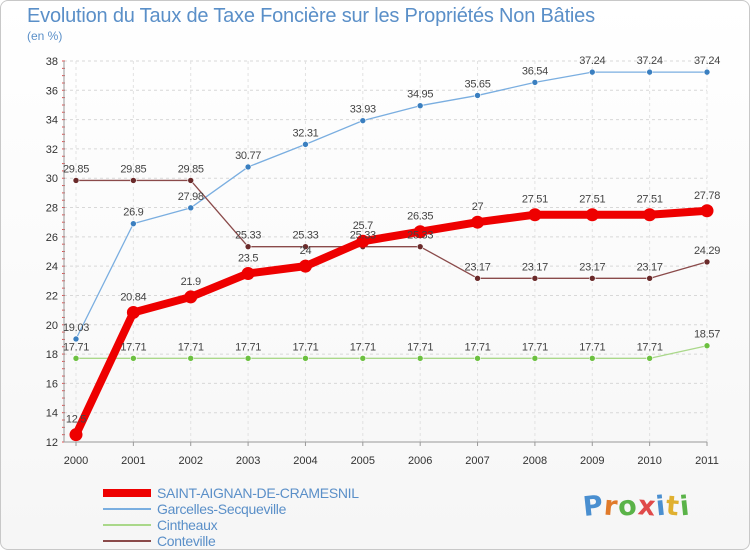 The height and width of the screenshot is (550, 750). Describe the element at coordinates (305, 133) in the screenshot. I see `data-label-1: 32.31` at that location.